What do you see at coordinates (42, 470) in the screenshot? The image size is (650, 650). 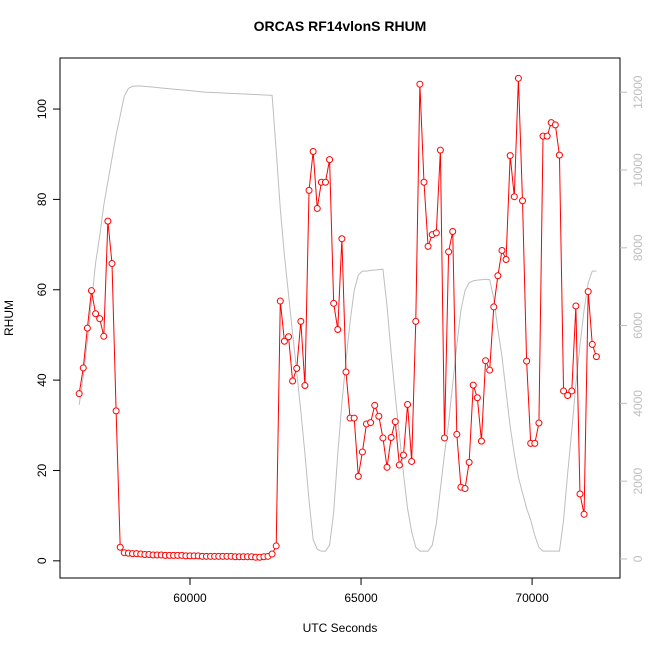 I see `y-tick-label: 20` at bounding box center [42, 470].